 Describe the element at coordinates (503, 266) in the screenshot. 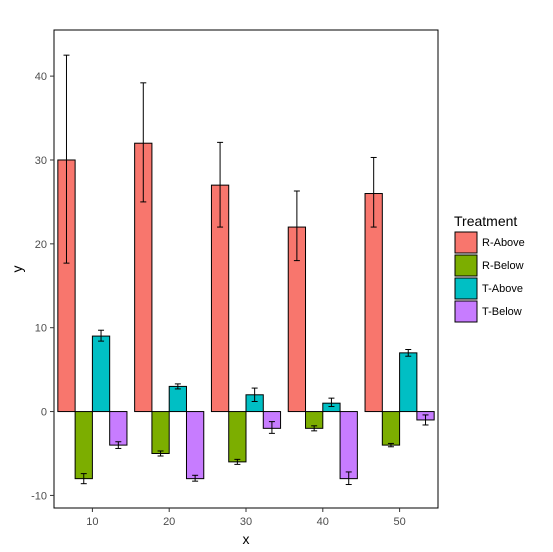

I see `legend-label: R-Below` at that location.